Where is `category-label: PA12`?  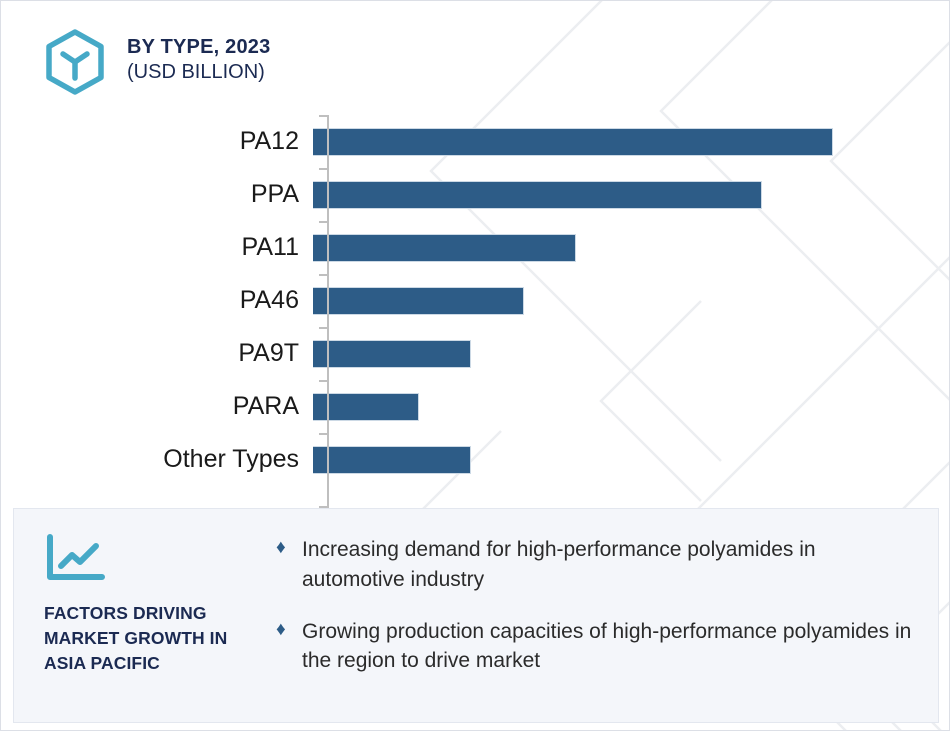 category-label: PA12 is located at coordinates (269, 141).